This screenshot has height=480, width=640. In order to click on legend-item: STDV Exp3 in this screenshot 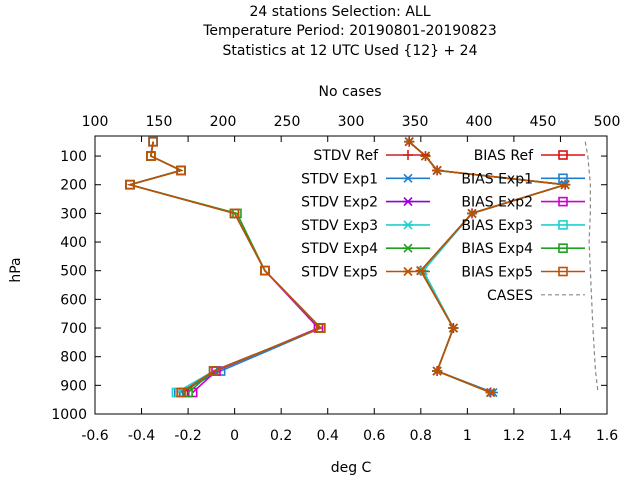, I will do `click(365, 226)`.